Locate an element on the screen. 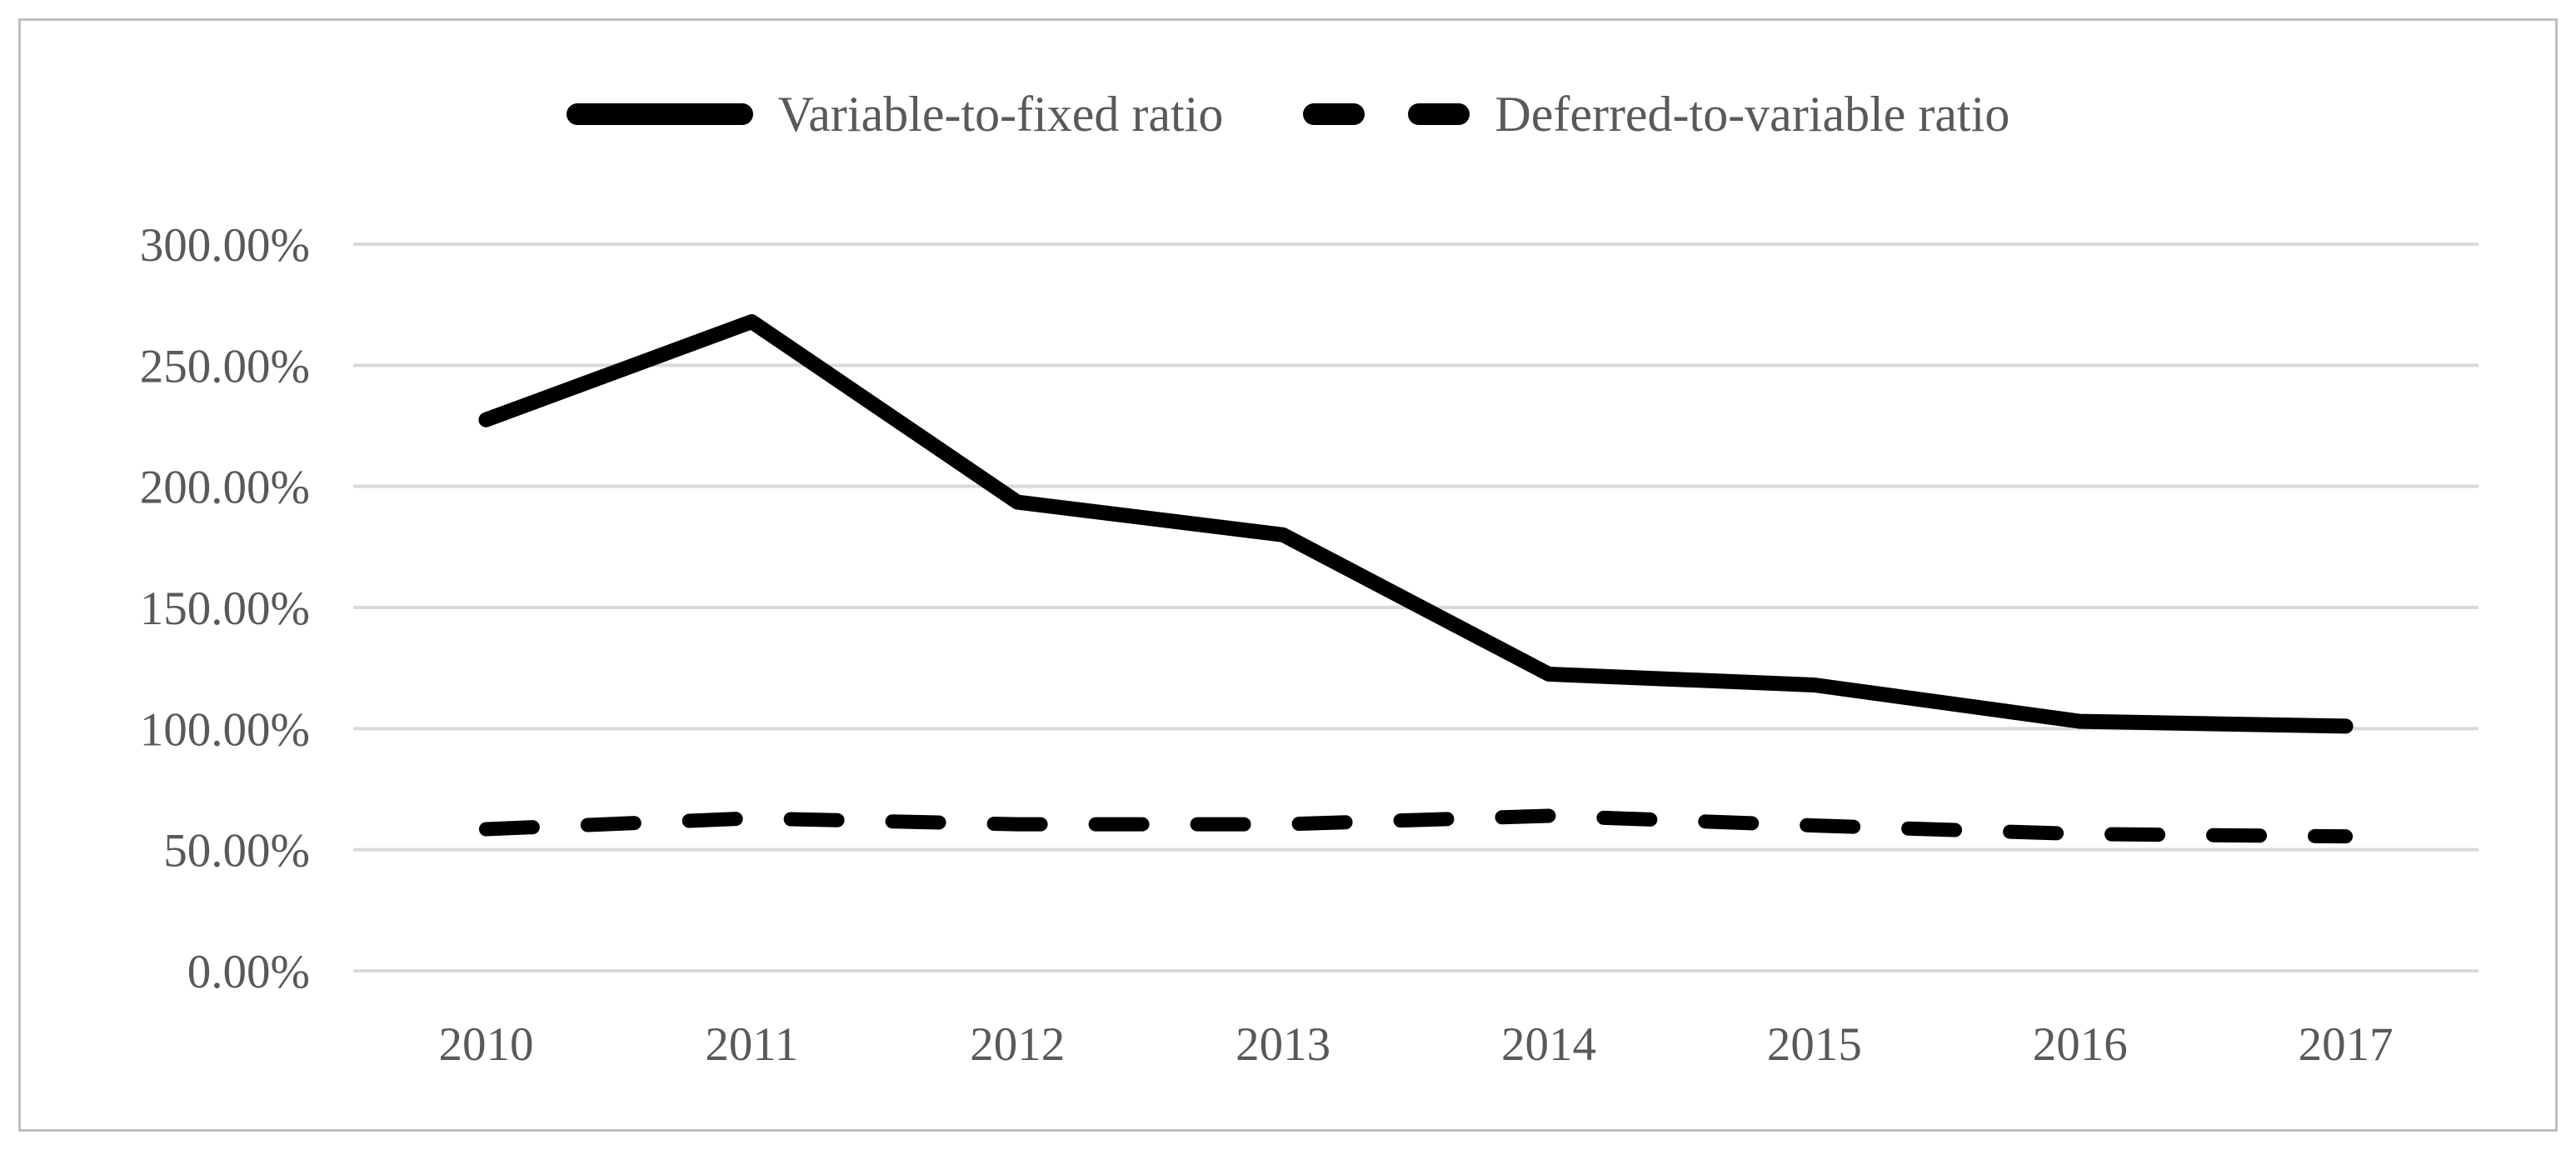 This screenshot has width=2576, height=1150. x-tick-label: 2014 is located at coordinates (1548, 1044).